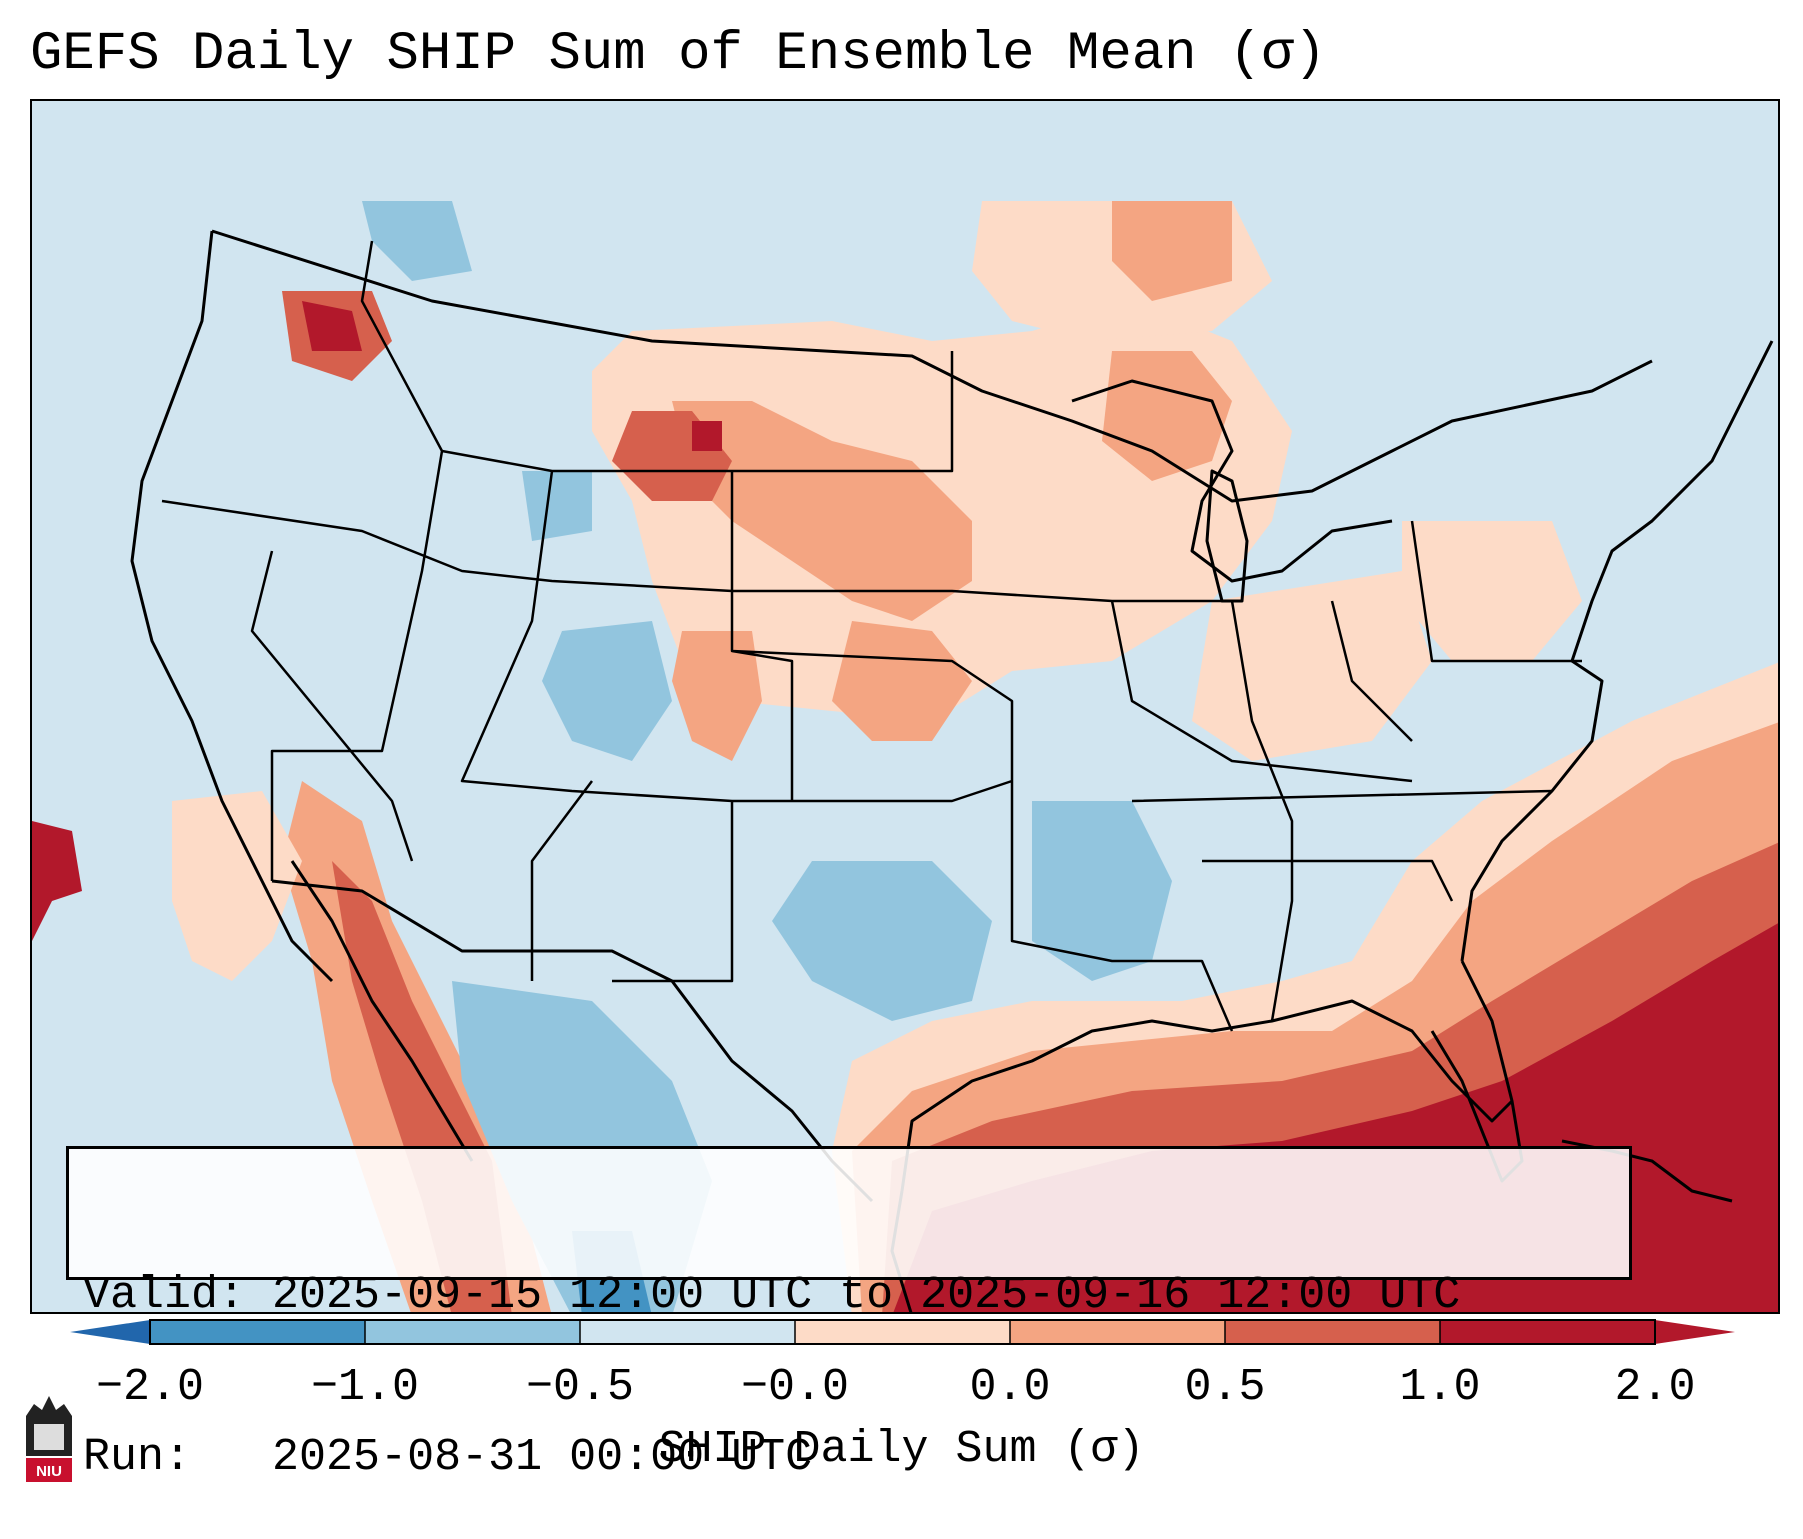  I want to click on colorbar-tick-label: 2.0, so click(1655, 1387).